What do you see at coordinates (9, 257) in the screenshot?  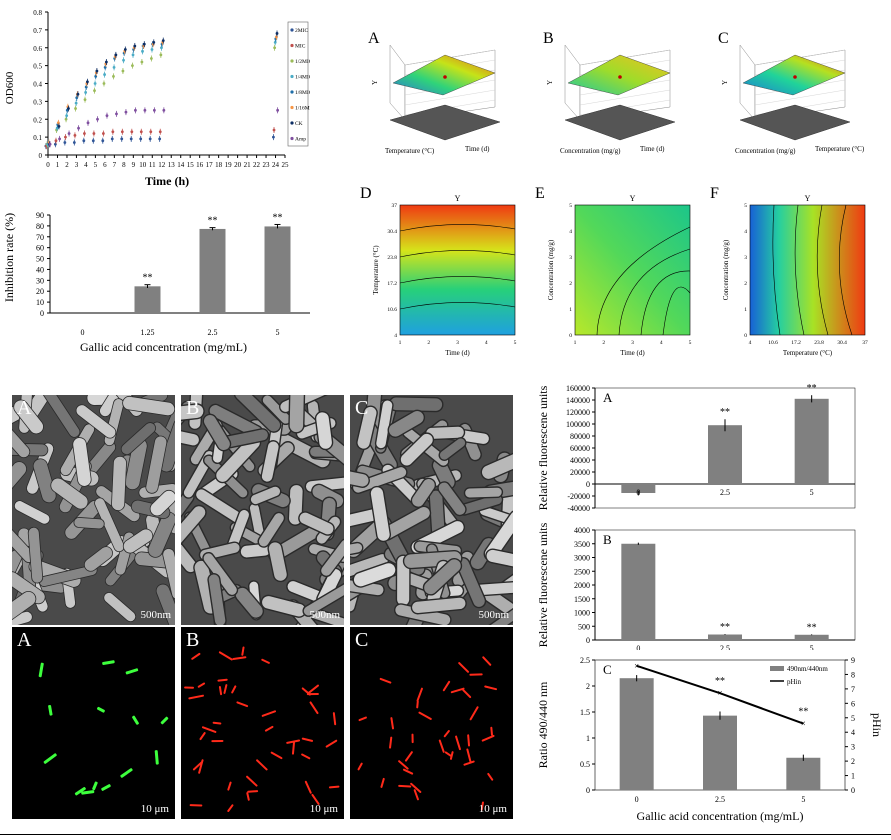 I see `inhibition-ylabel: Inhibition rate (%)` at bounding box center [9, 257].